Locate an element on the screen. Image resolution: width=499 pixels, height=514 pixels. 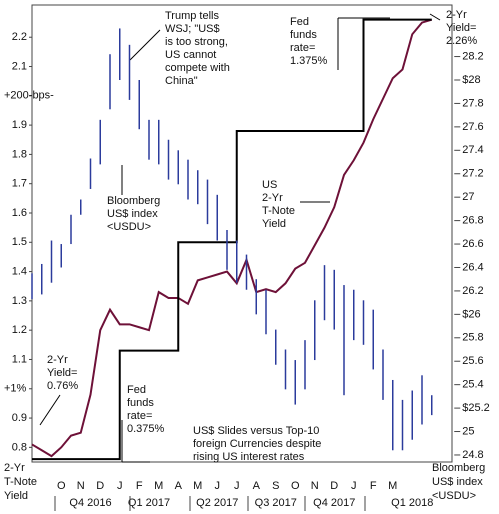
y-axis-title-line: Yield is located at coordinates (16, 496).